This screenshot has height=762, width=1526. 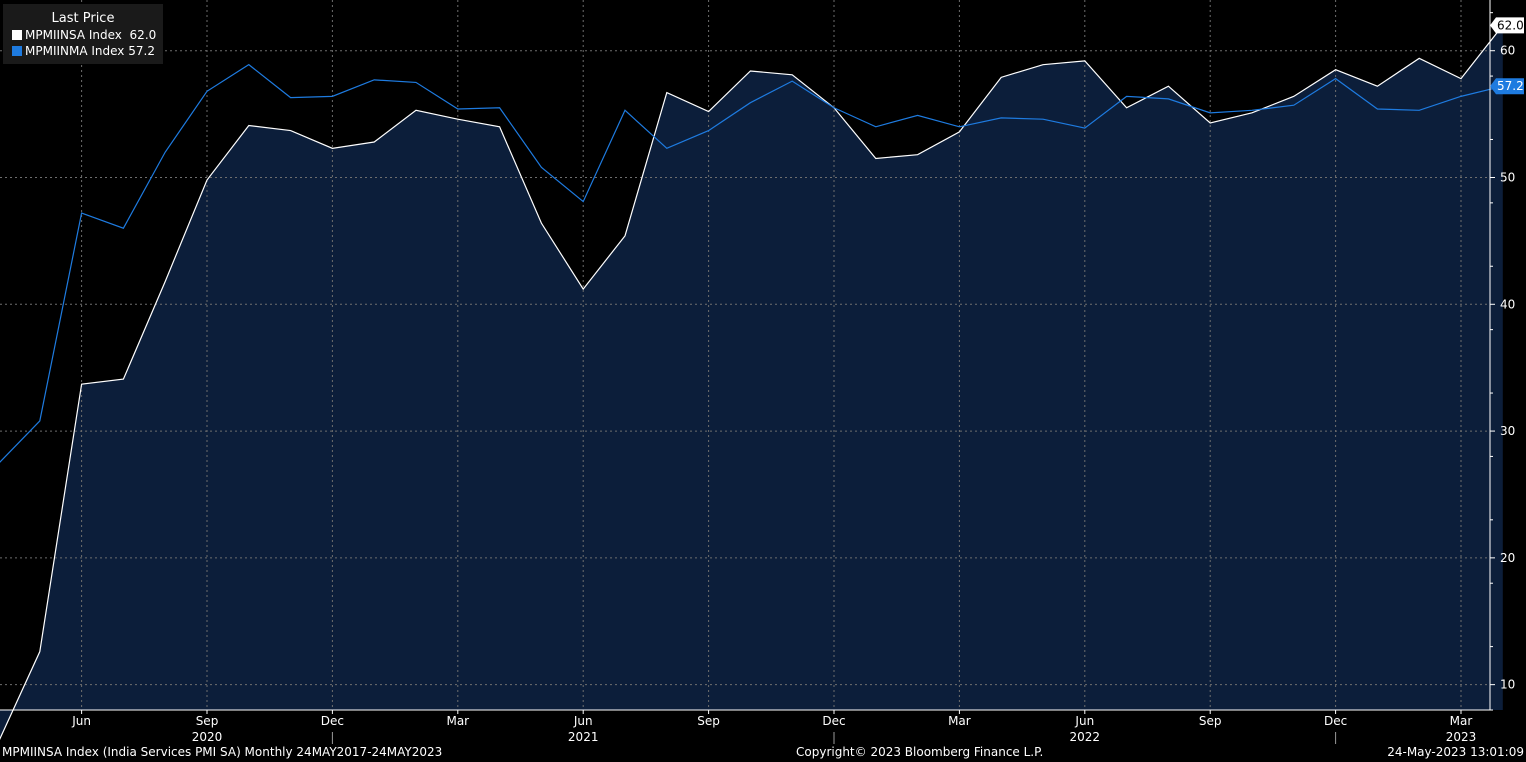 I want to click on year-label: 2023, so click(x=1461, y=737).